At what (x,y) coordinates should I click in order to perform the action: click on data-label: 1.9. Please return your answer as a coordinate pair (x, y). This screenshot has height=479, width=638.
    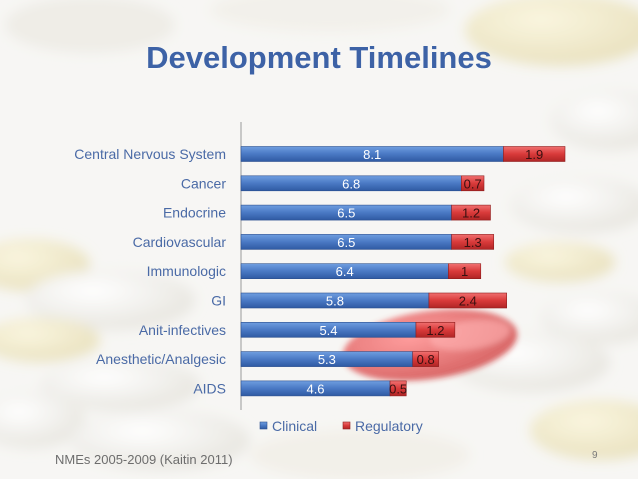
    Looking at the image, I should click on (534, 154).